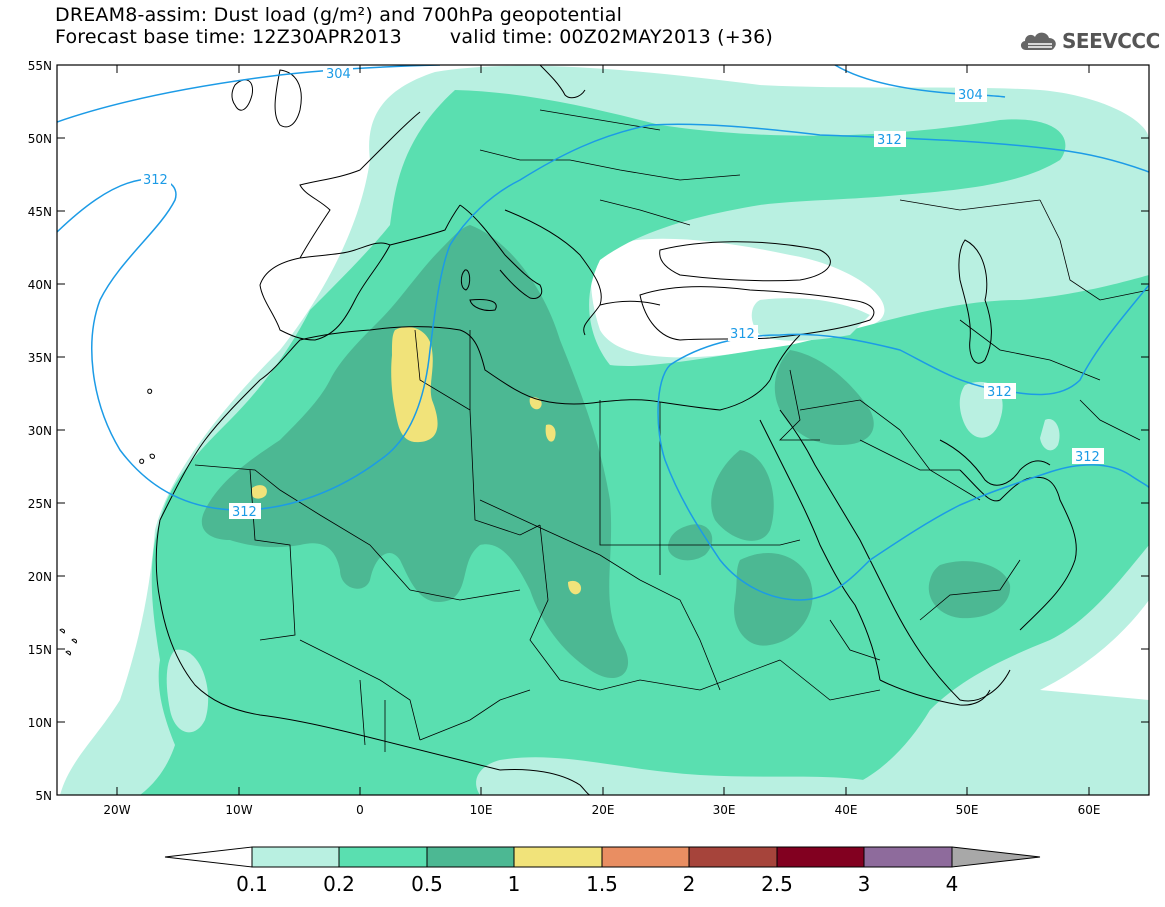 The image size is (1165, 907). I want to click on lon-label: 30E, so click(724, 810).